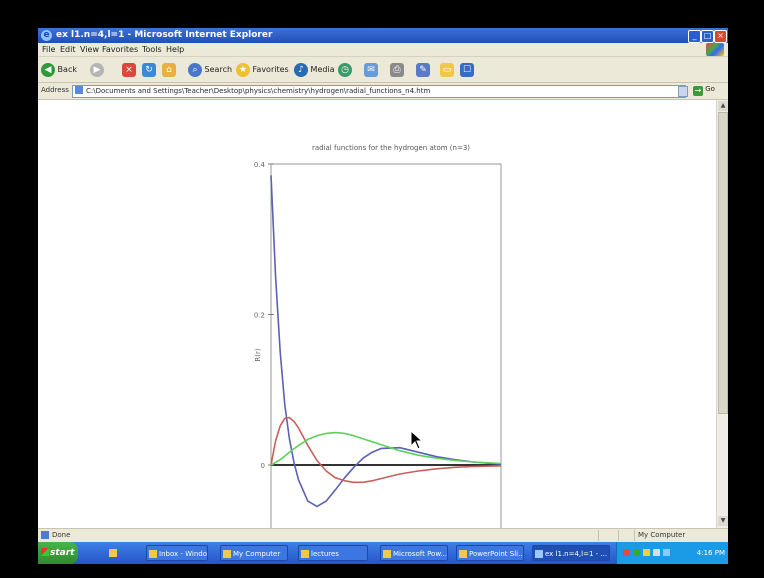 Image resolution: width=764 pixels, height=578 pixels. Describe the element at coordinates (305, 554) in the screenshot. I see `folder-icon` at that location.